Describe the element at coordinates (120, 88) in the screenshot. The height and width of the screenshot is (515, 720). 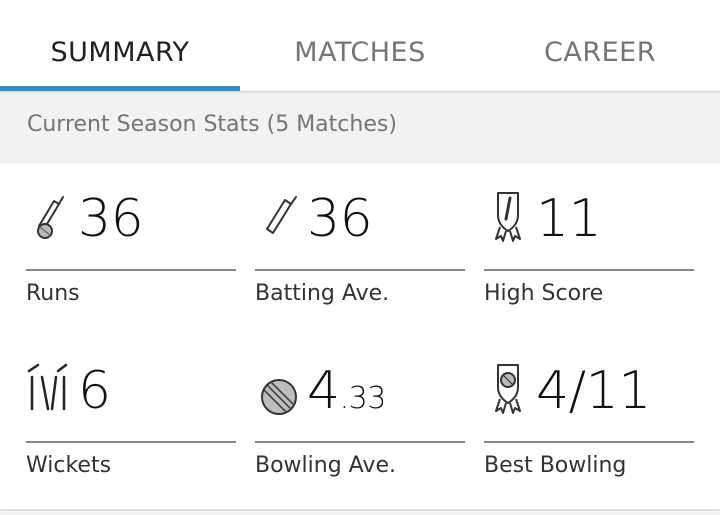
I see `active-tab-indicator` at that location.